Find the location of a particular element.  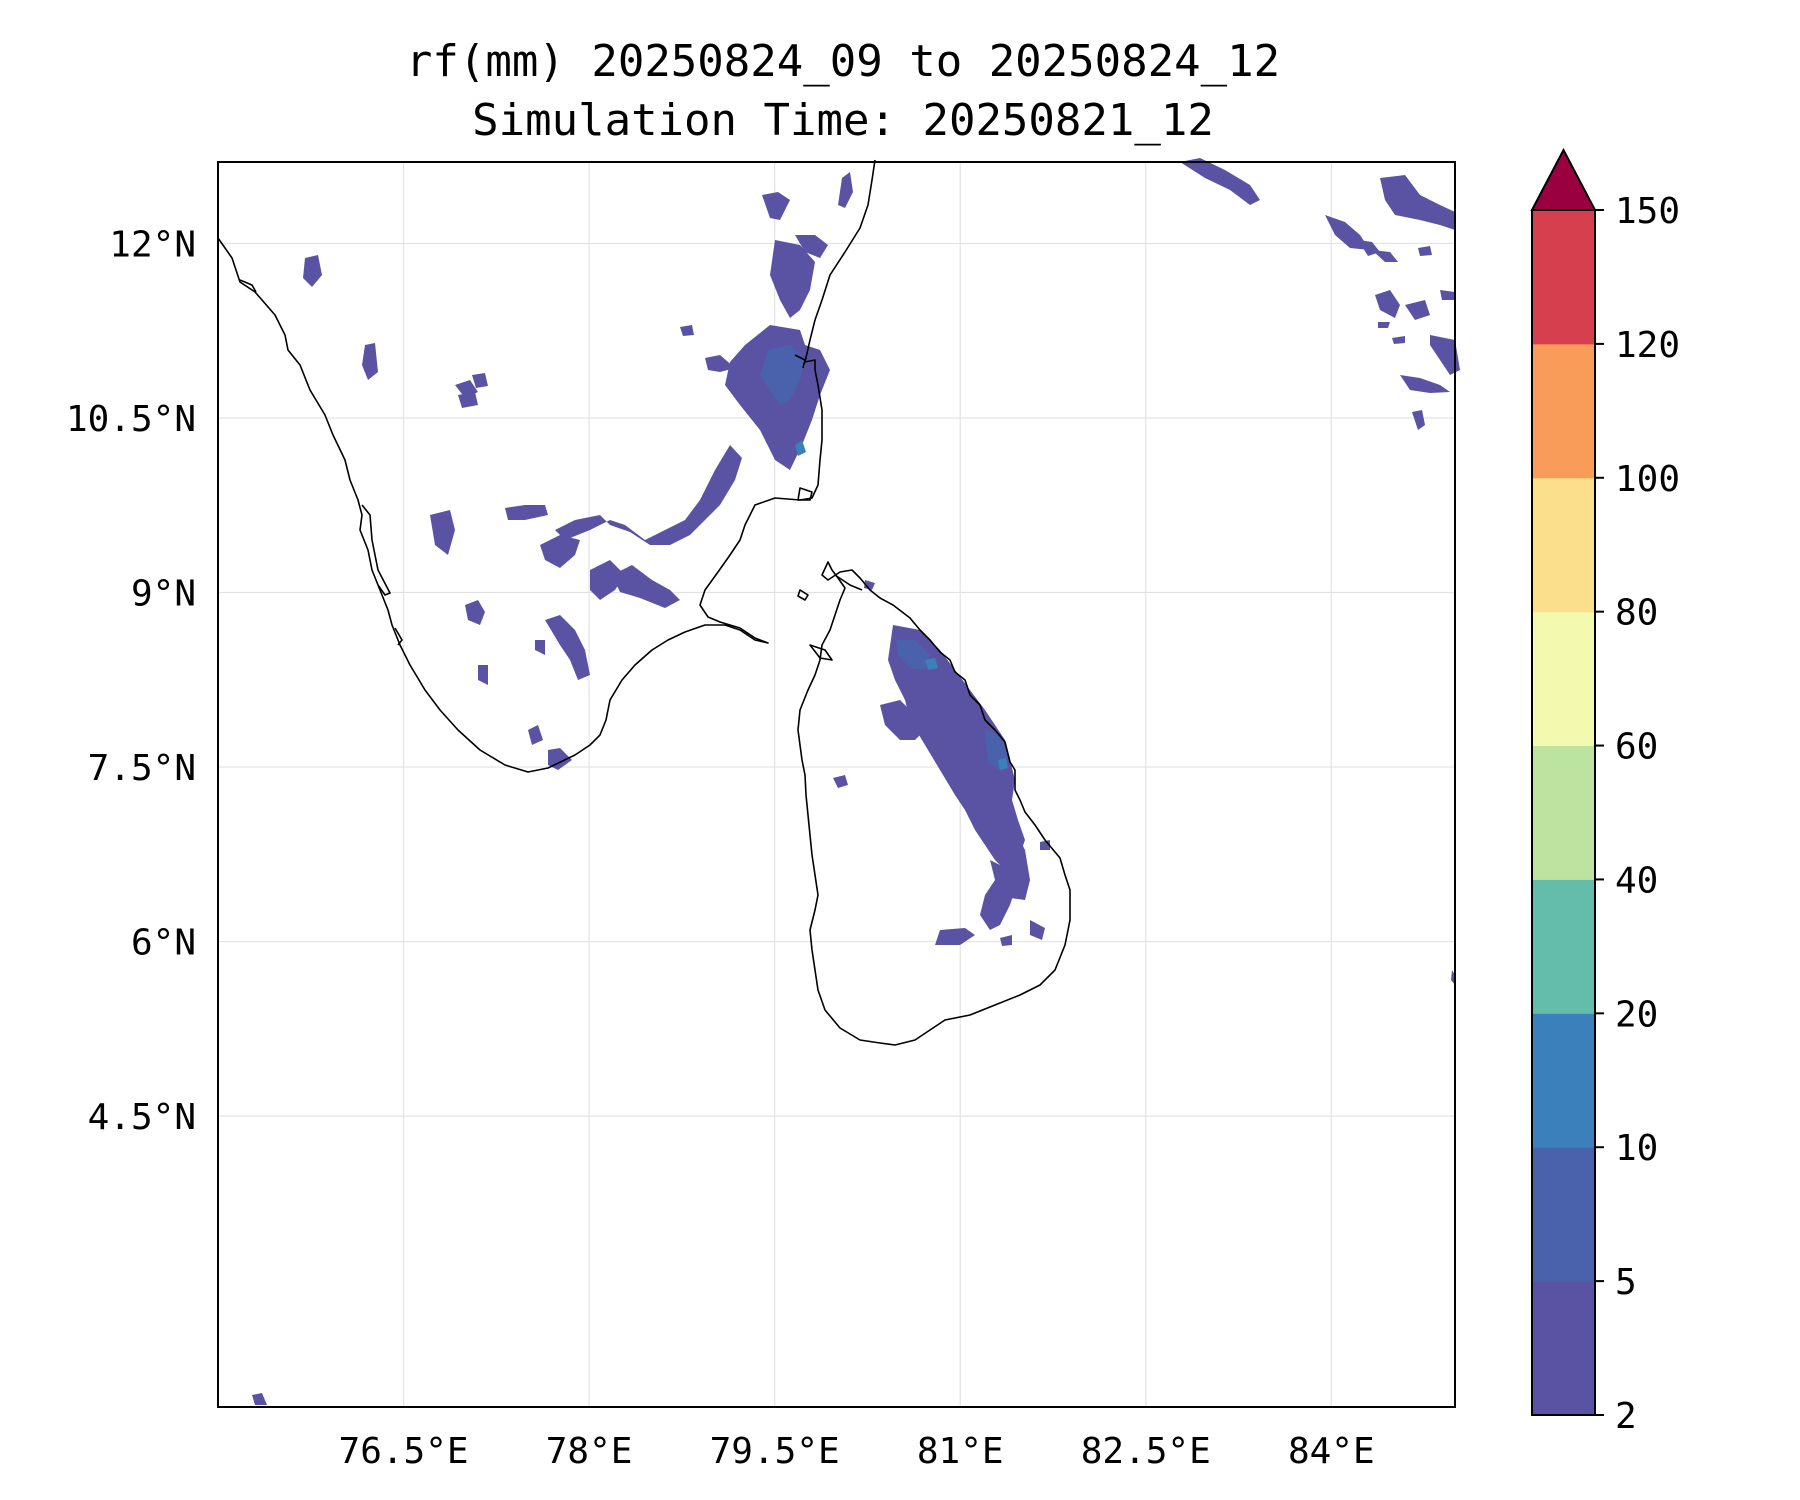

colorbar-tick-label: 2 is located at coordinates (1626, 1416).